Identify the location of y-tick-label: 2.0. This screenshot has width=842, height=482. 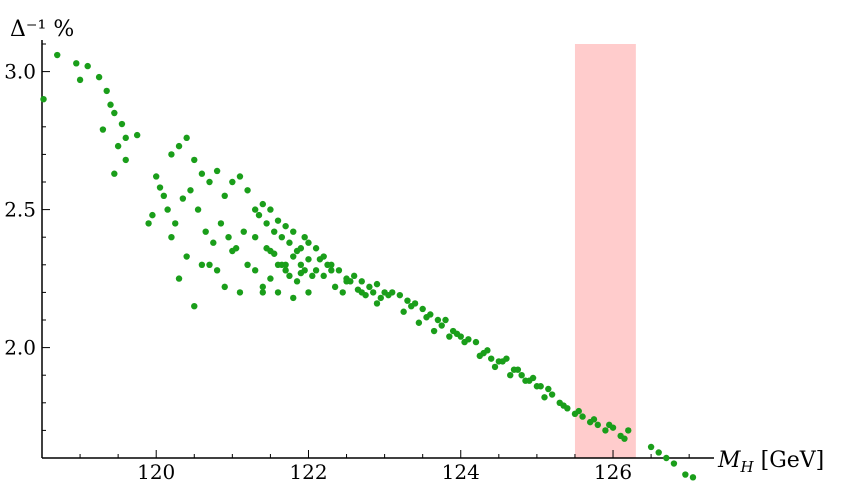
(20, 348).